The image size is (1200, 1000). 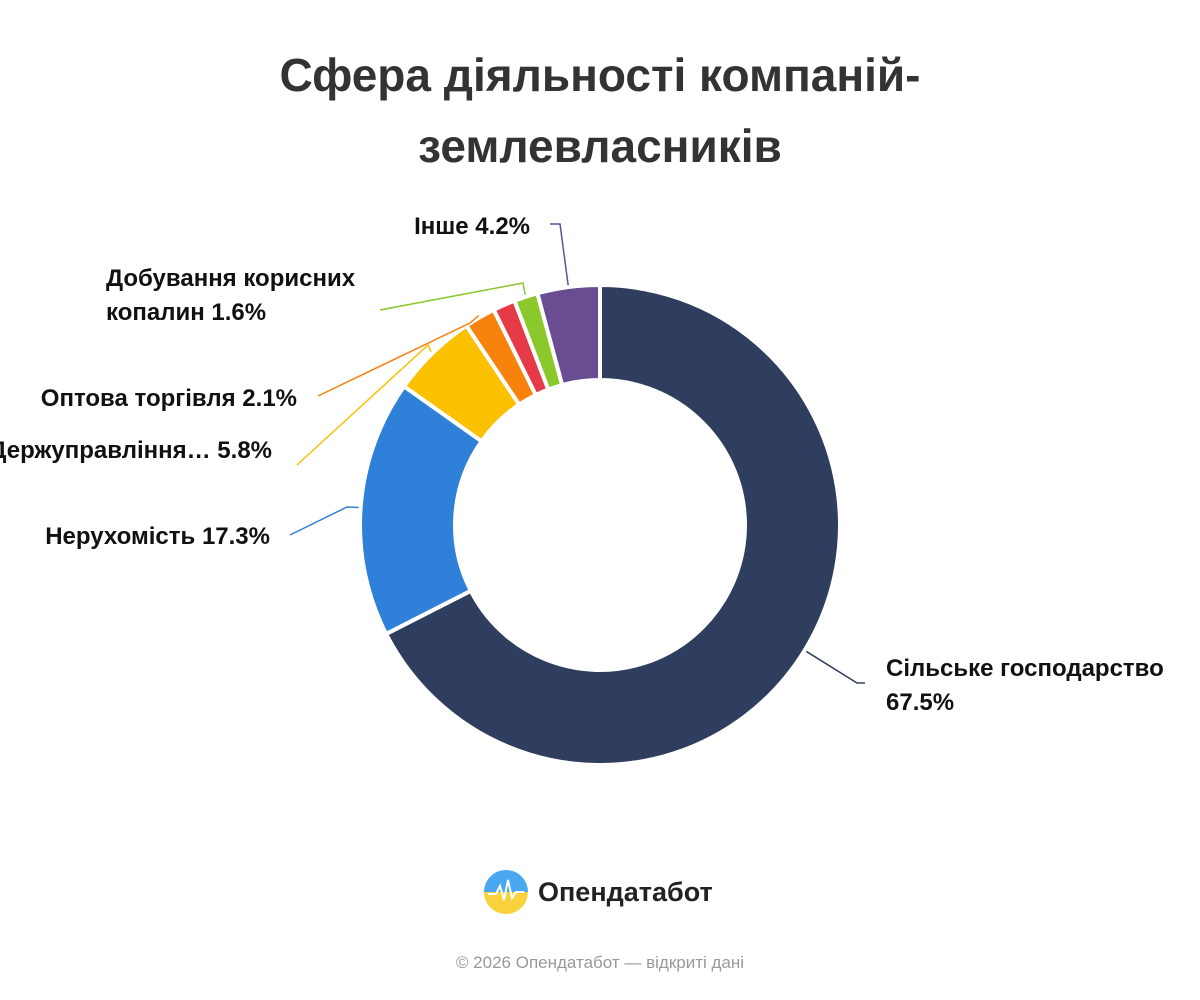 What do you see at coordinates (472, 227) in the screenshot?
I see `slice-label: Інше 4.2%` at bounding box center [472, 227].